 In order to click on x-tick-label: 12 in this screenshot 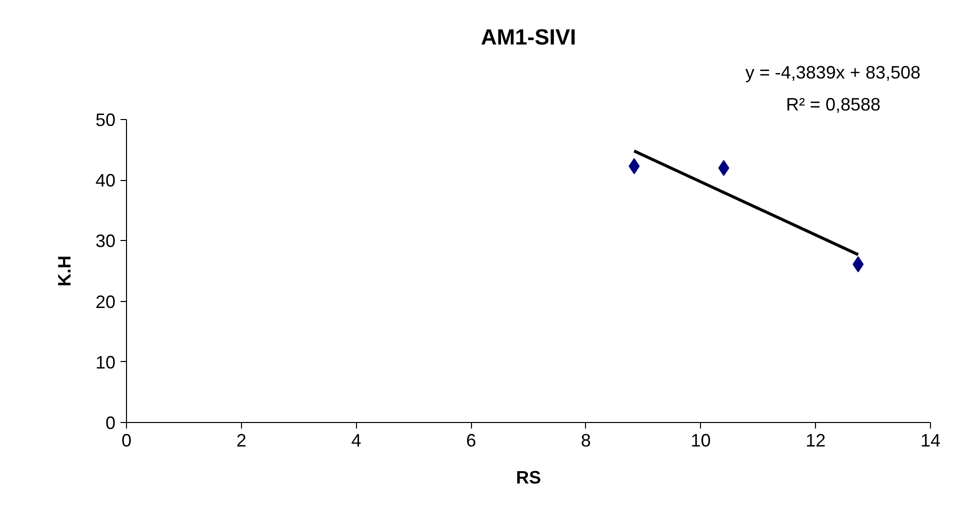, I will do `click(816, 440)`.